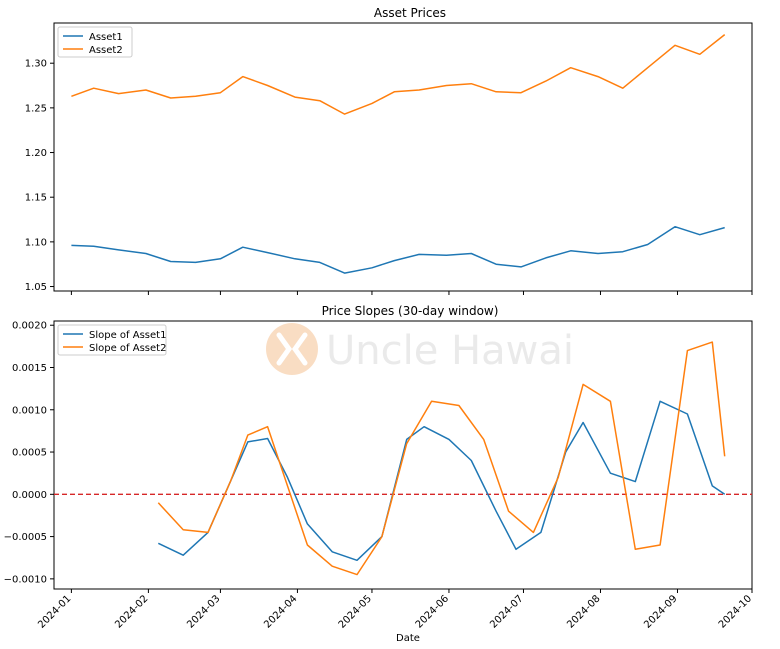  What do you see at coordinates (36, 108) in the screenshot?
I see `y-tick-label: 1.25` at bounding box center [36, 108].